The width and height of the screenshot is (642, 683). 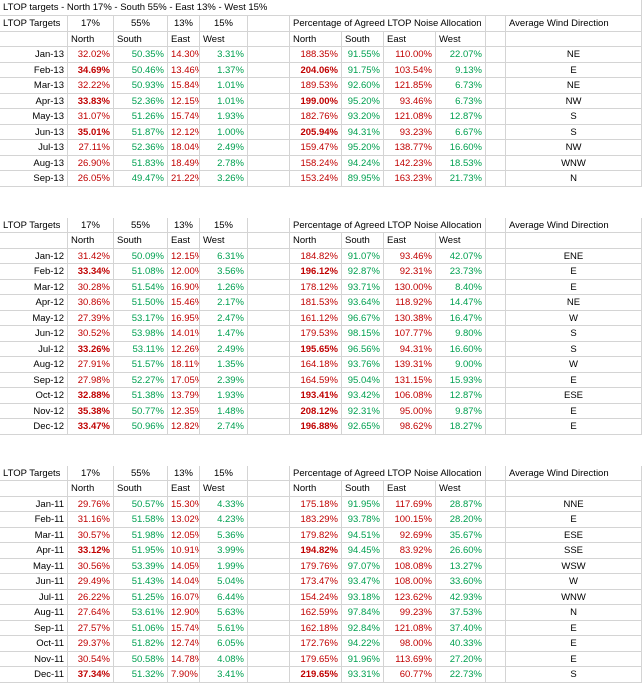 What do you see at coordinates (224, 566) in the screenshot?
I see `west-share: 1.99%` at bounding box center [224, 566].